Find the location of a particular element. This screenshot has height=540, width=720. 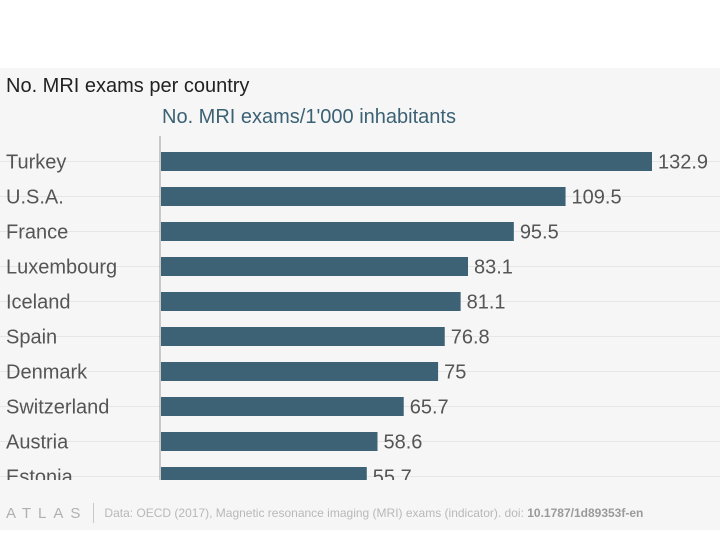

category-label: U.S.A. is located at coordinates (35, 198).